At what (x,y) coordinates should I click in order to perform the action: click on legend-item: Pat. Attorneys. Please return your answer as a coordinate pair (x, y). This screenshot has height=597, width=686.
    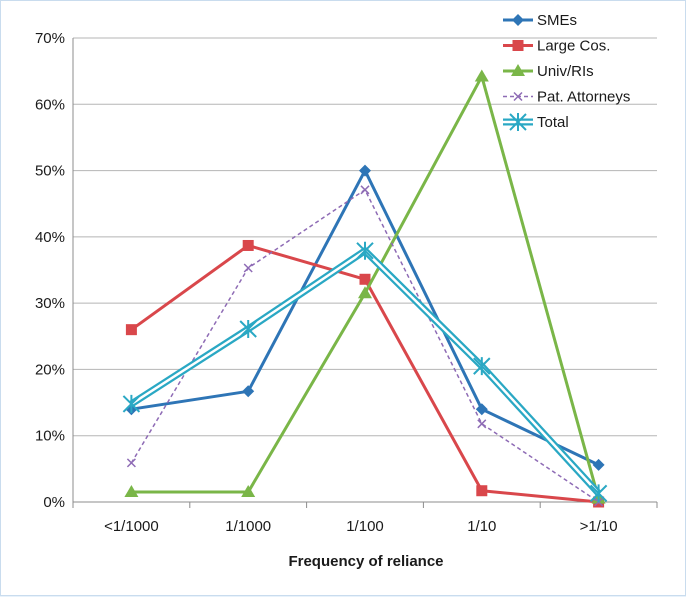
    Looking at the image, I should click on (566, 97).